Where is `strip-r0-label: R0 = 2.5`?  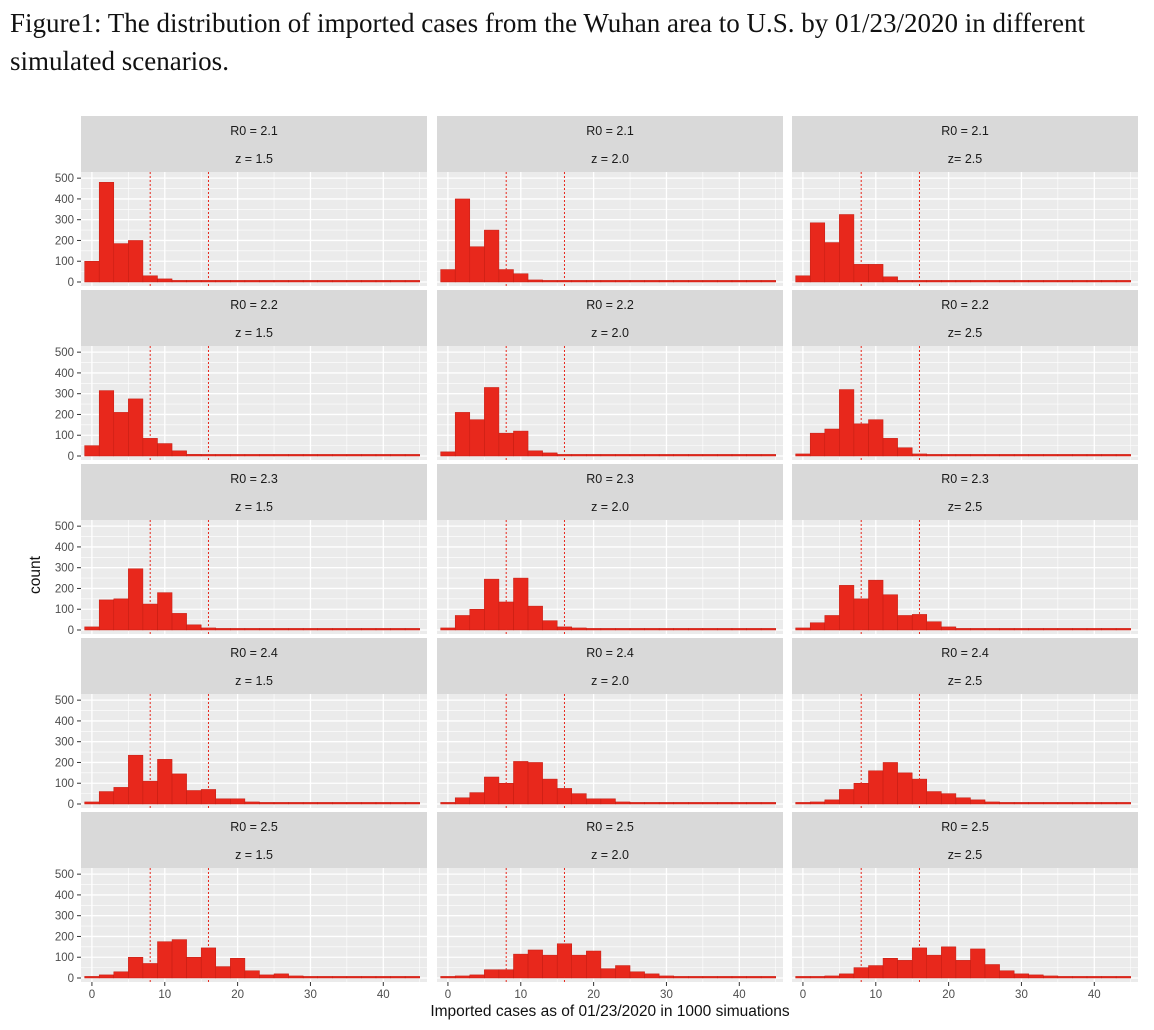 strip-r0-label: R0 = 2.5 is located at coordinates (610, 827).